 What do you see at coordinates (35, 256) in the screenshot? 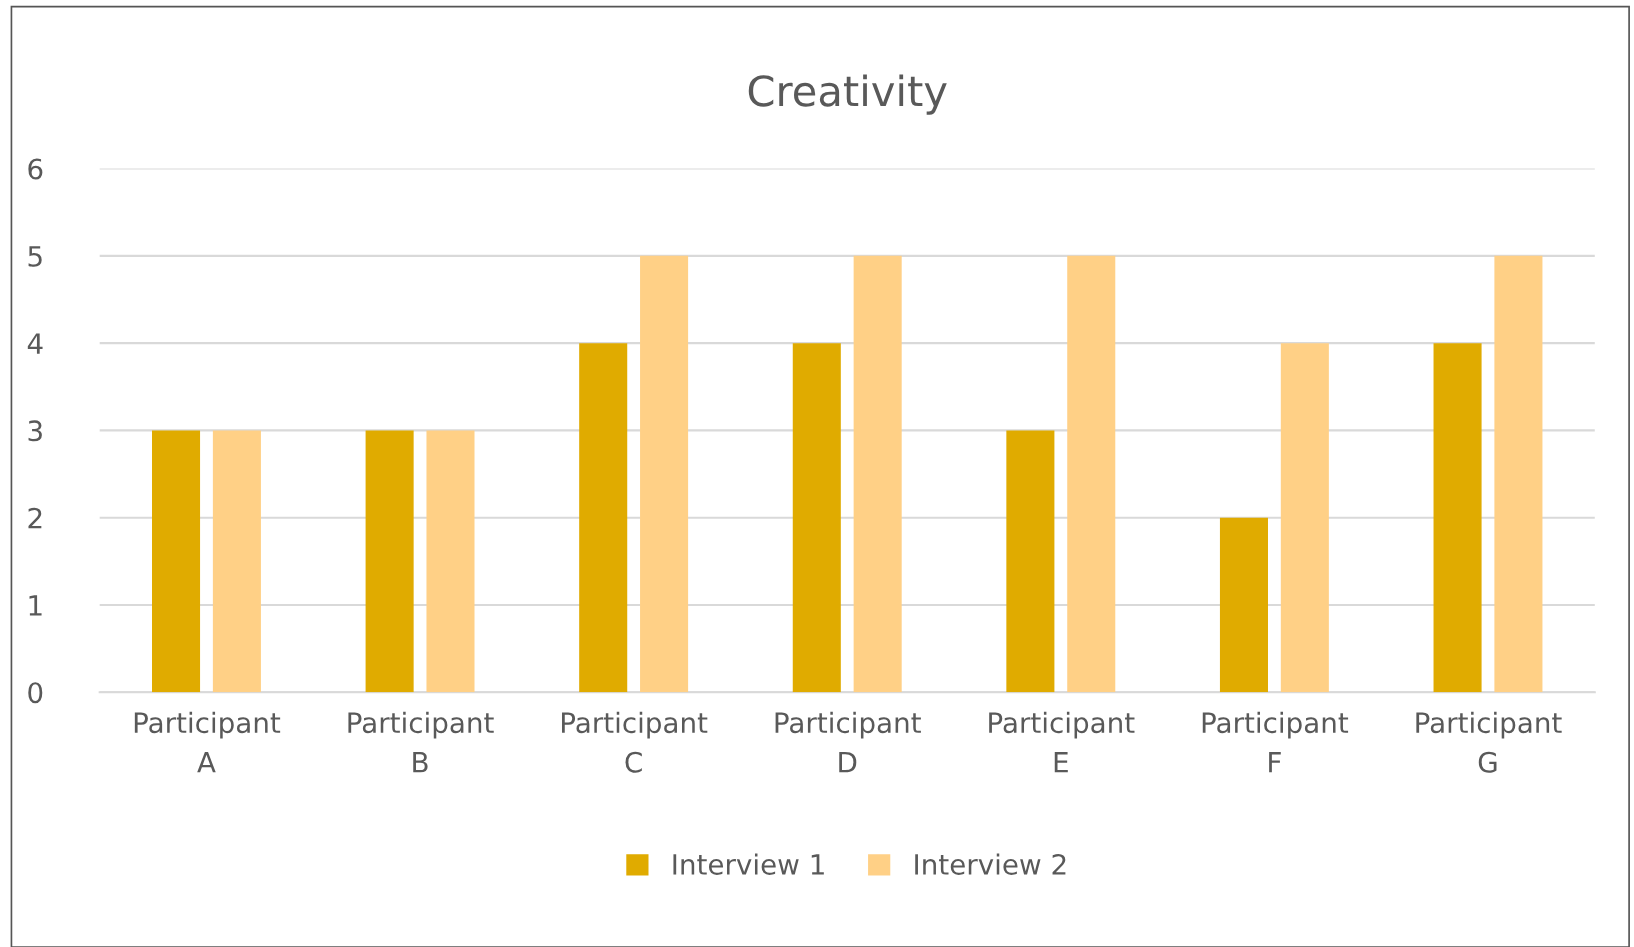
I see `y-tick-label: 5` at bounding box center [35, 256].